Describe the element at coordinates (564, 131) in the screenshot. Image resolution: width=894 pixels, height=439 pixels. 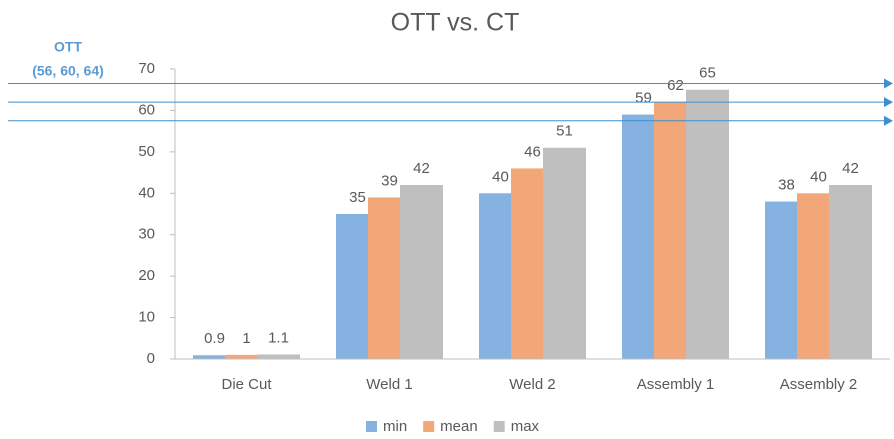
I see `data-label: 51` at that location.